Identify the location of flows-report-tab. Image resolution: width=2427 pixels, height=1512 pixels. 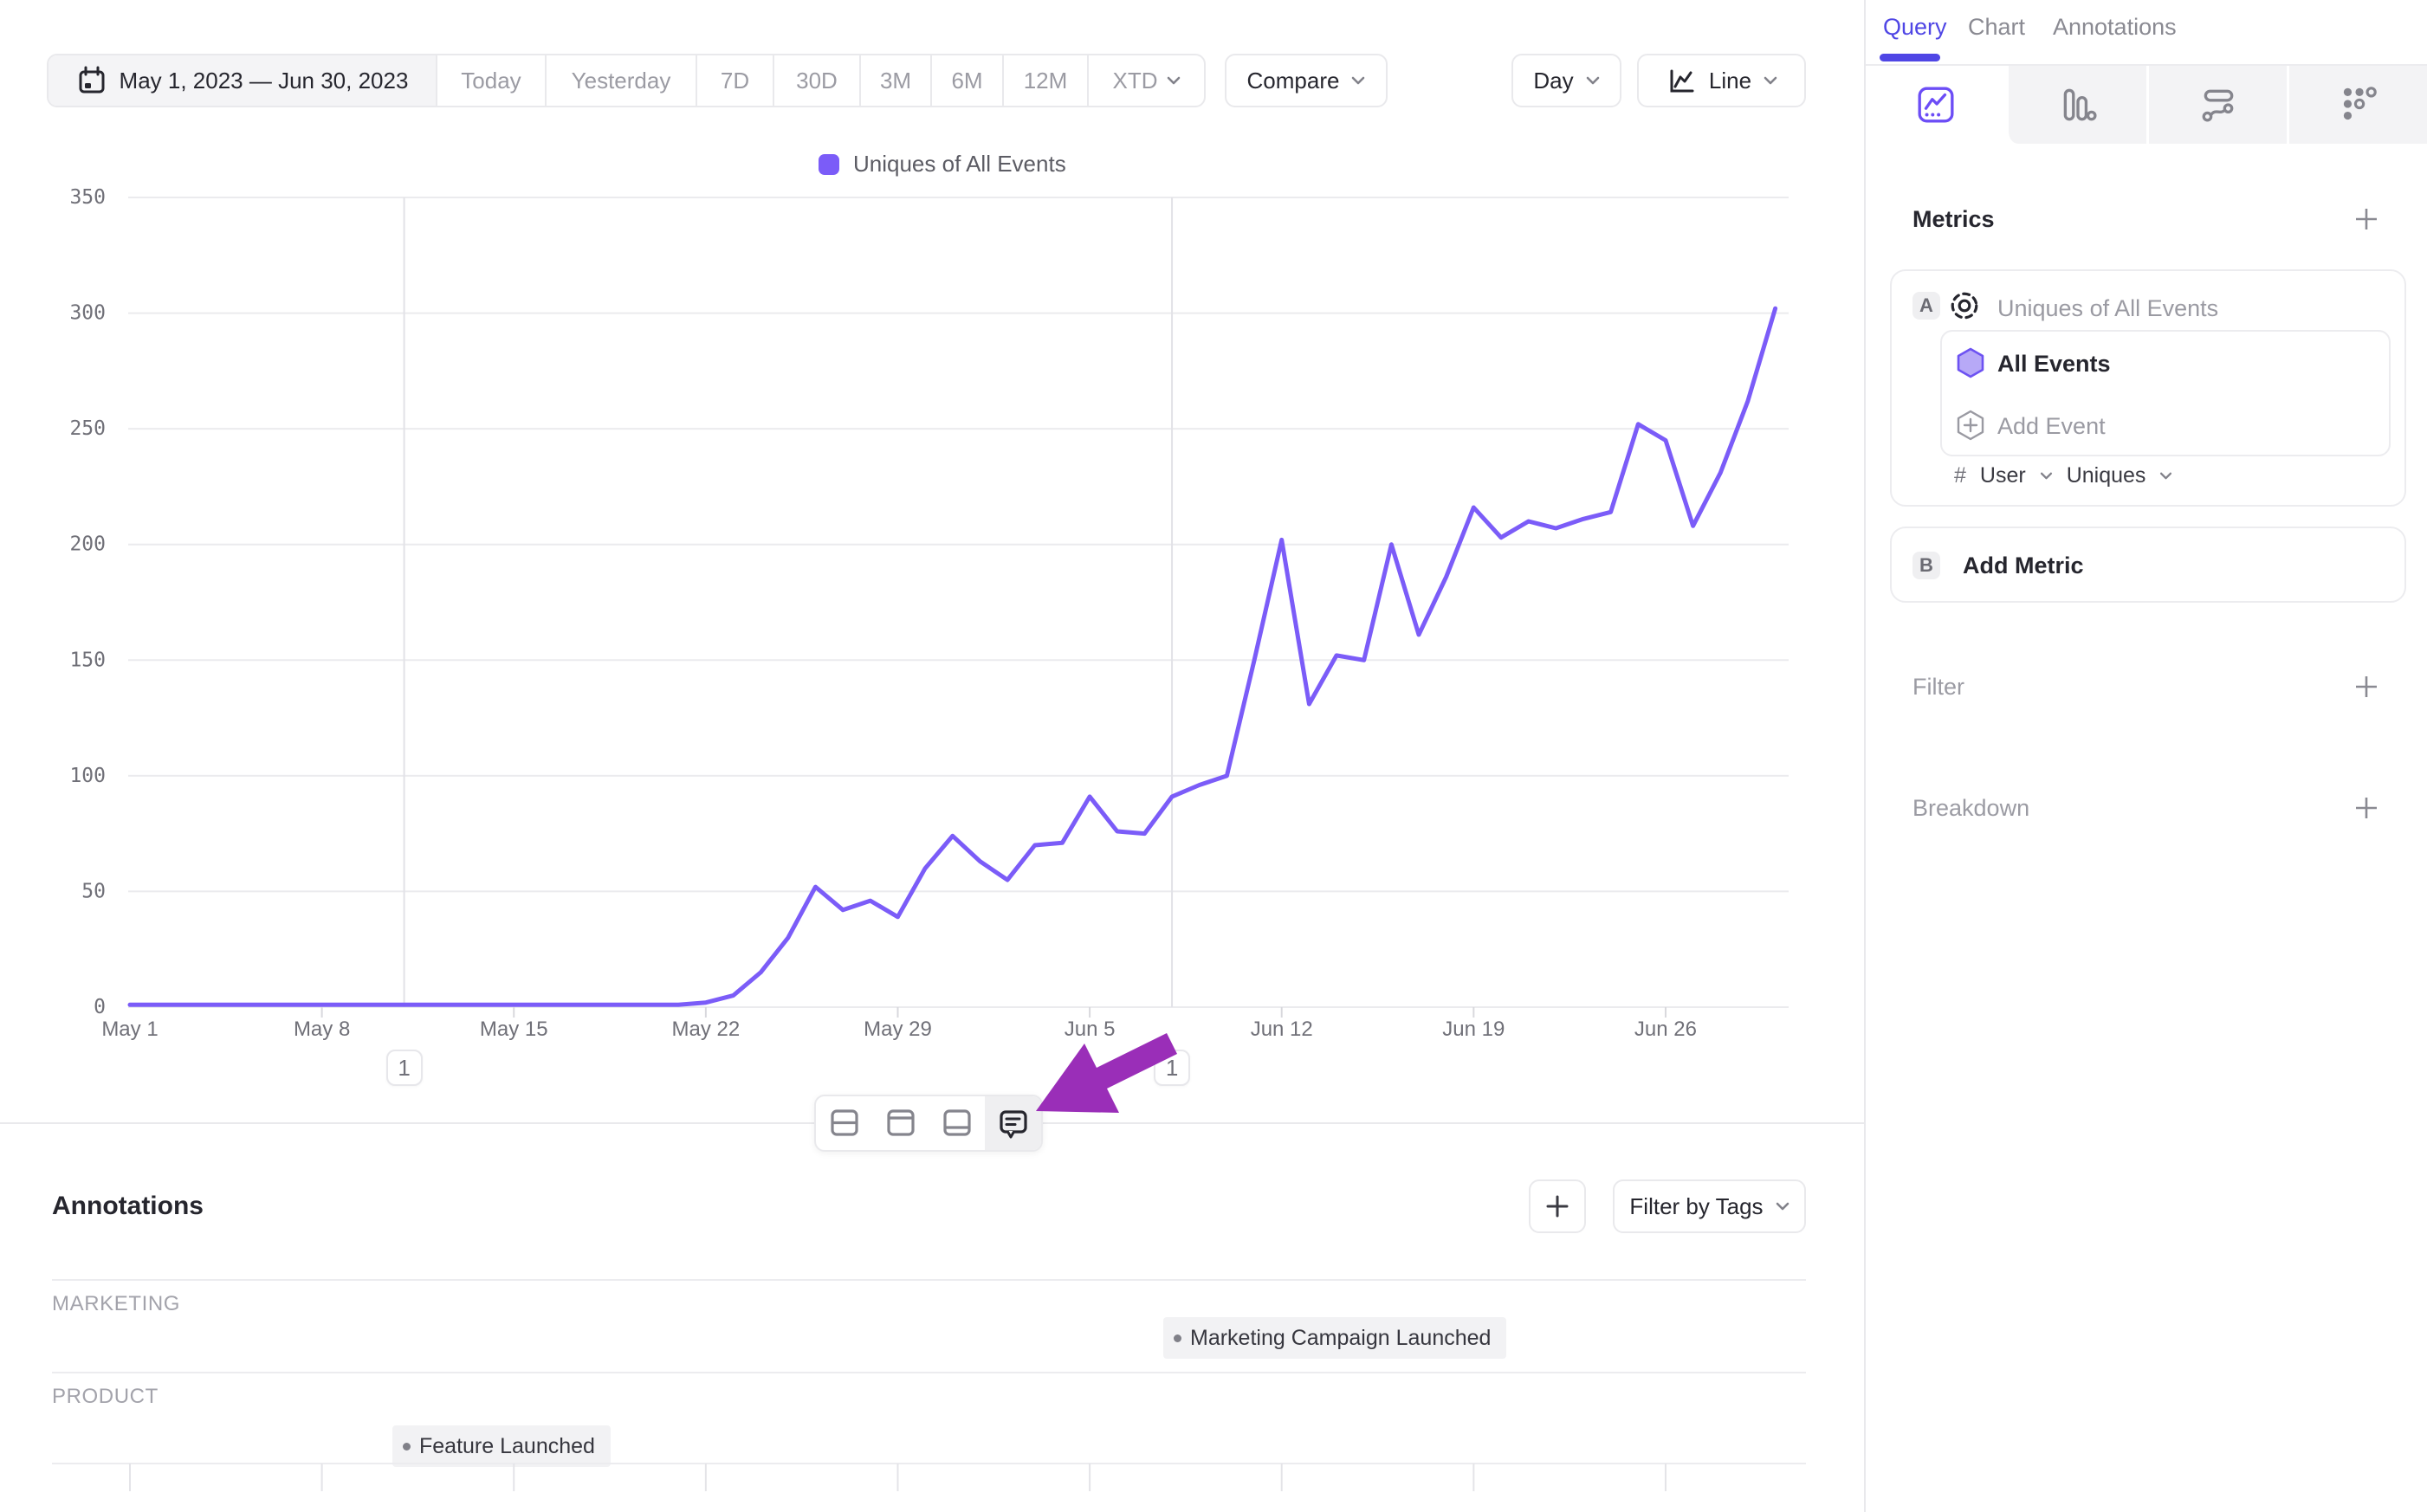
(2216, 105).